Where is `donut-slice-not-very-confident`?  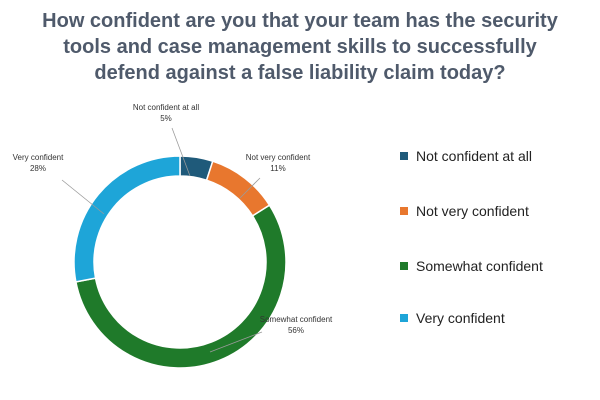
donut-slice-not-very-confident is located at coordinates (238, 188).